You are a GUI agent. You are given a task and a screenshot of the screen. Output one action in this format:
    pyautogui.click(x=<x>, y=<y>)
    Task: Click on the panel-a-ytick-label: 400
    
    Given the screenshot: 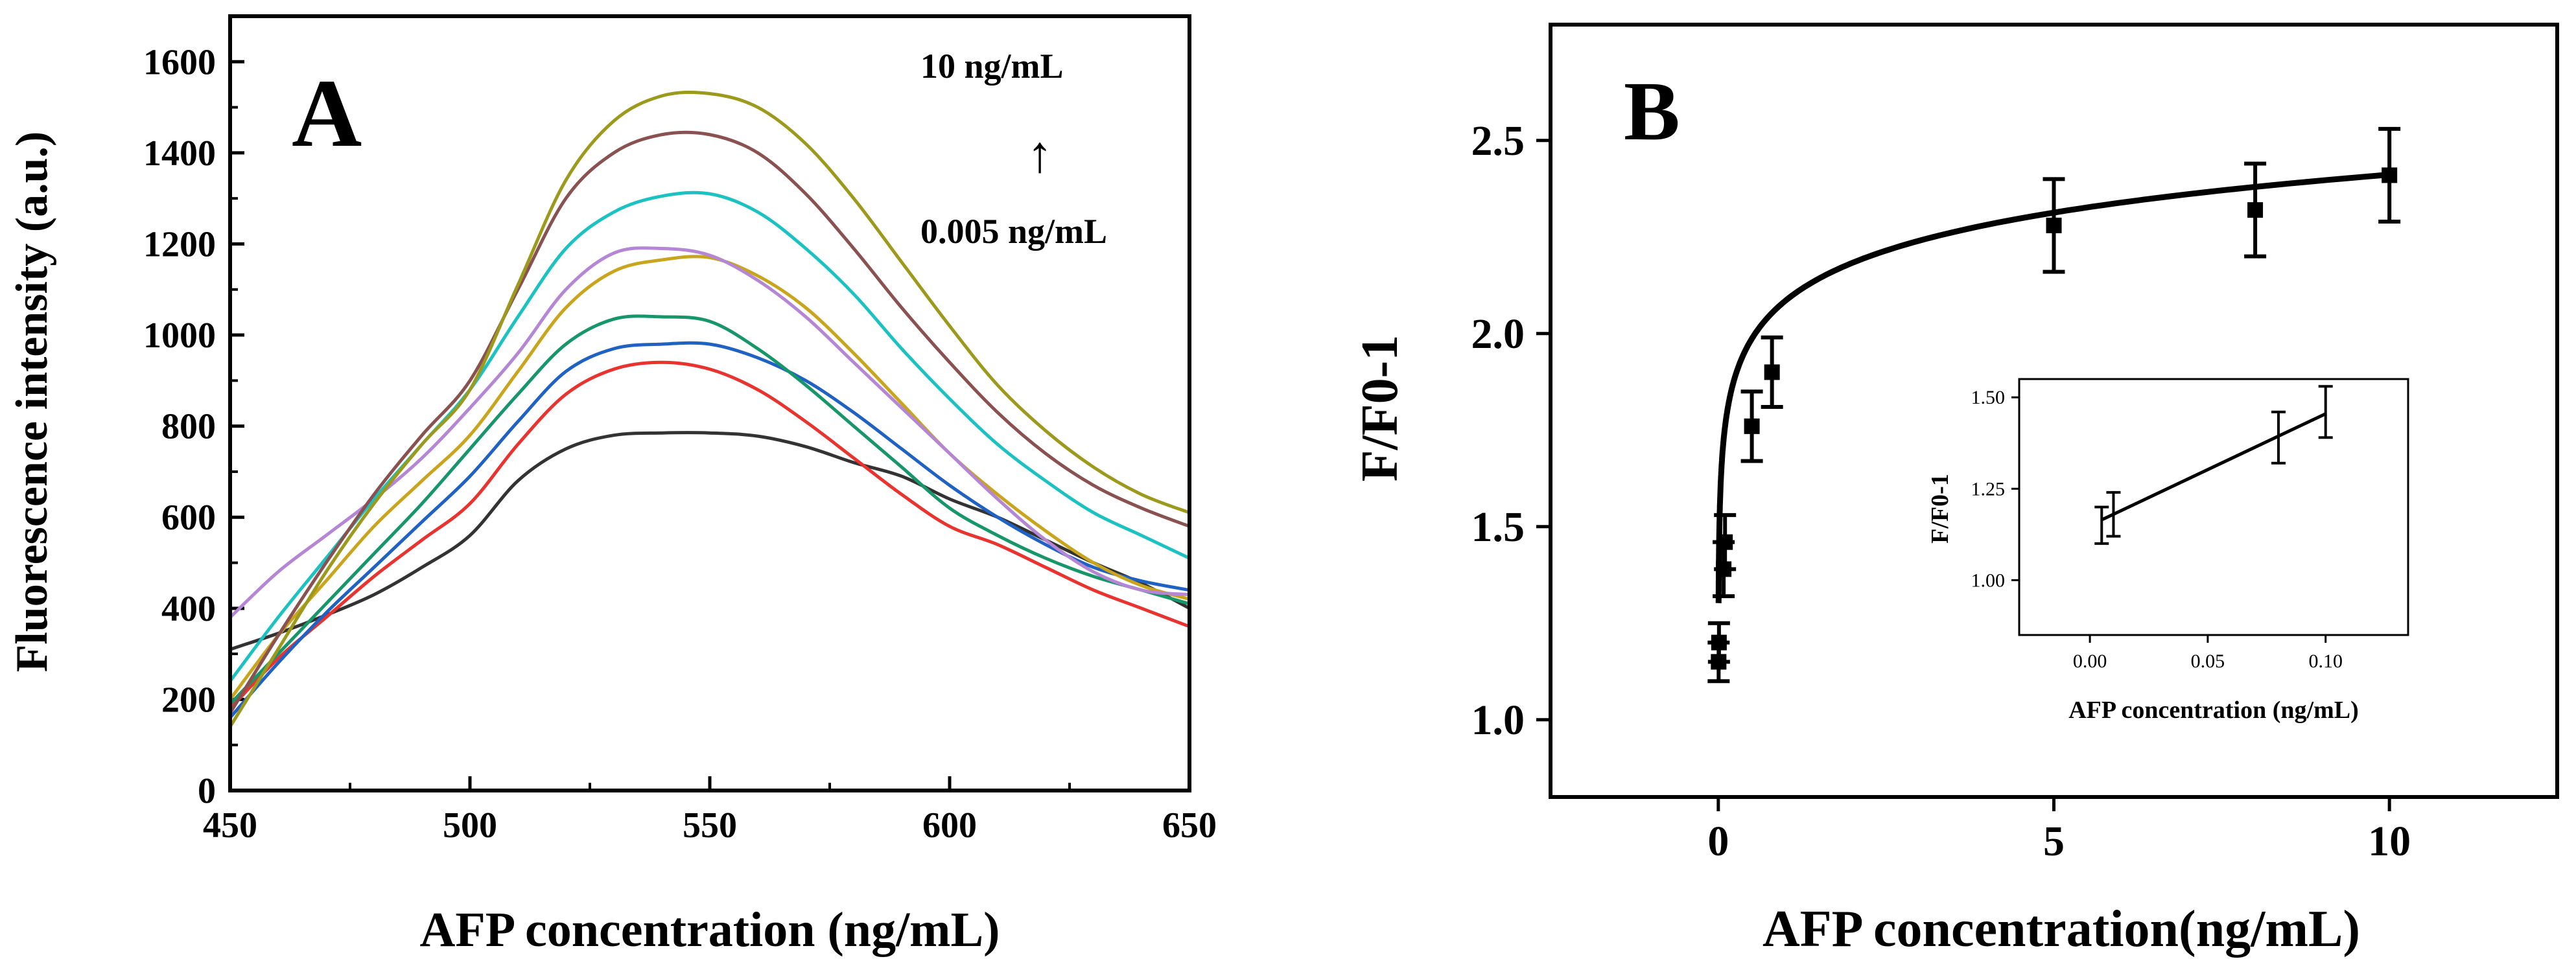 What is the action you would take?
    pyautogui.click(x=188, y=609)
    